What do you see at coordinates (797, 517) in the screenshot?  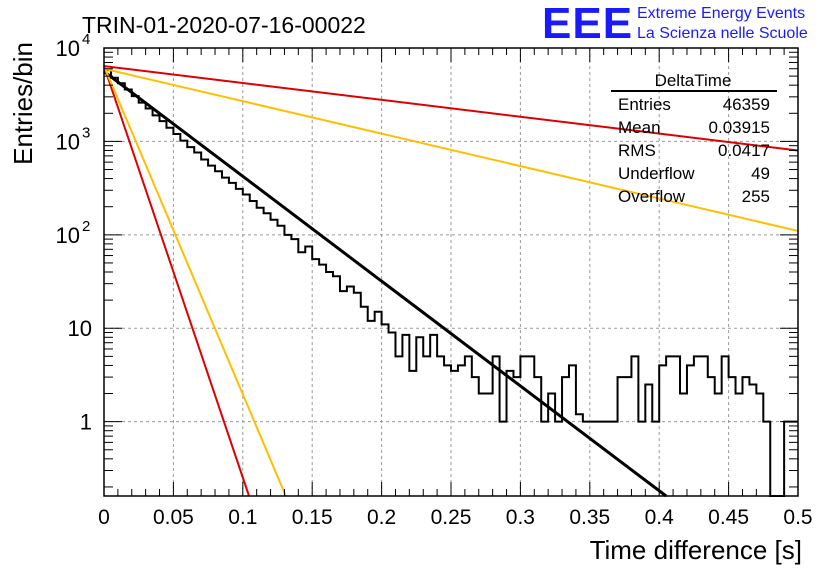 I see `x-tick-label: 0.5` at bounding box center [797, 517].